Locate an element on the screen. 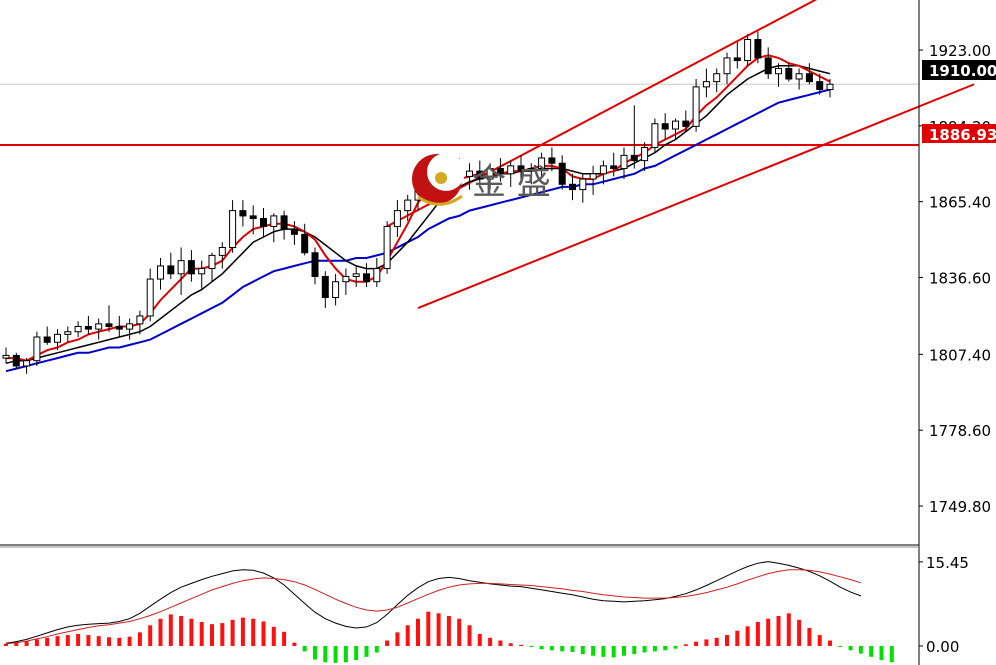 This screenshot has width=996, height=665. current-price-tag-bg is located at coordinates (959, 70).